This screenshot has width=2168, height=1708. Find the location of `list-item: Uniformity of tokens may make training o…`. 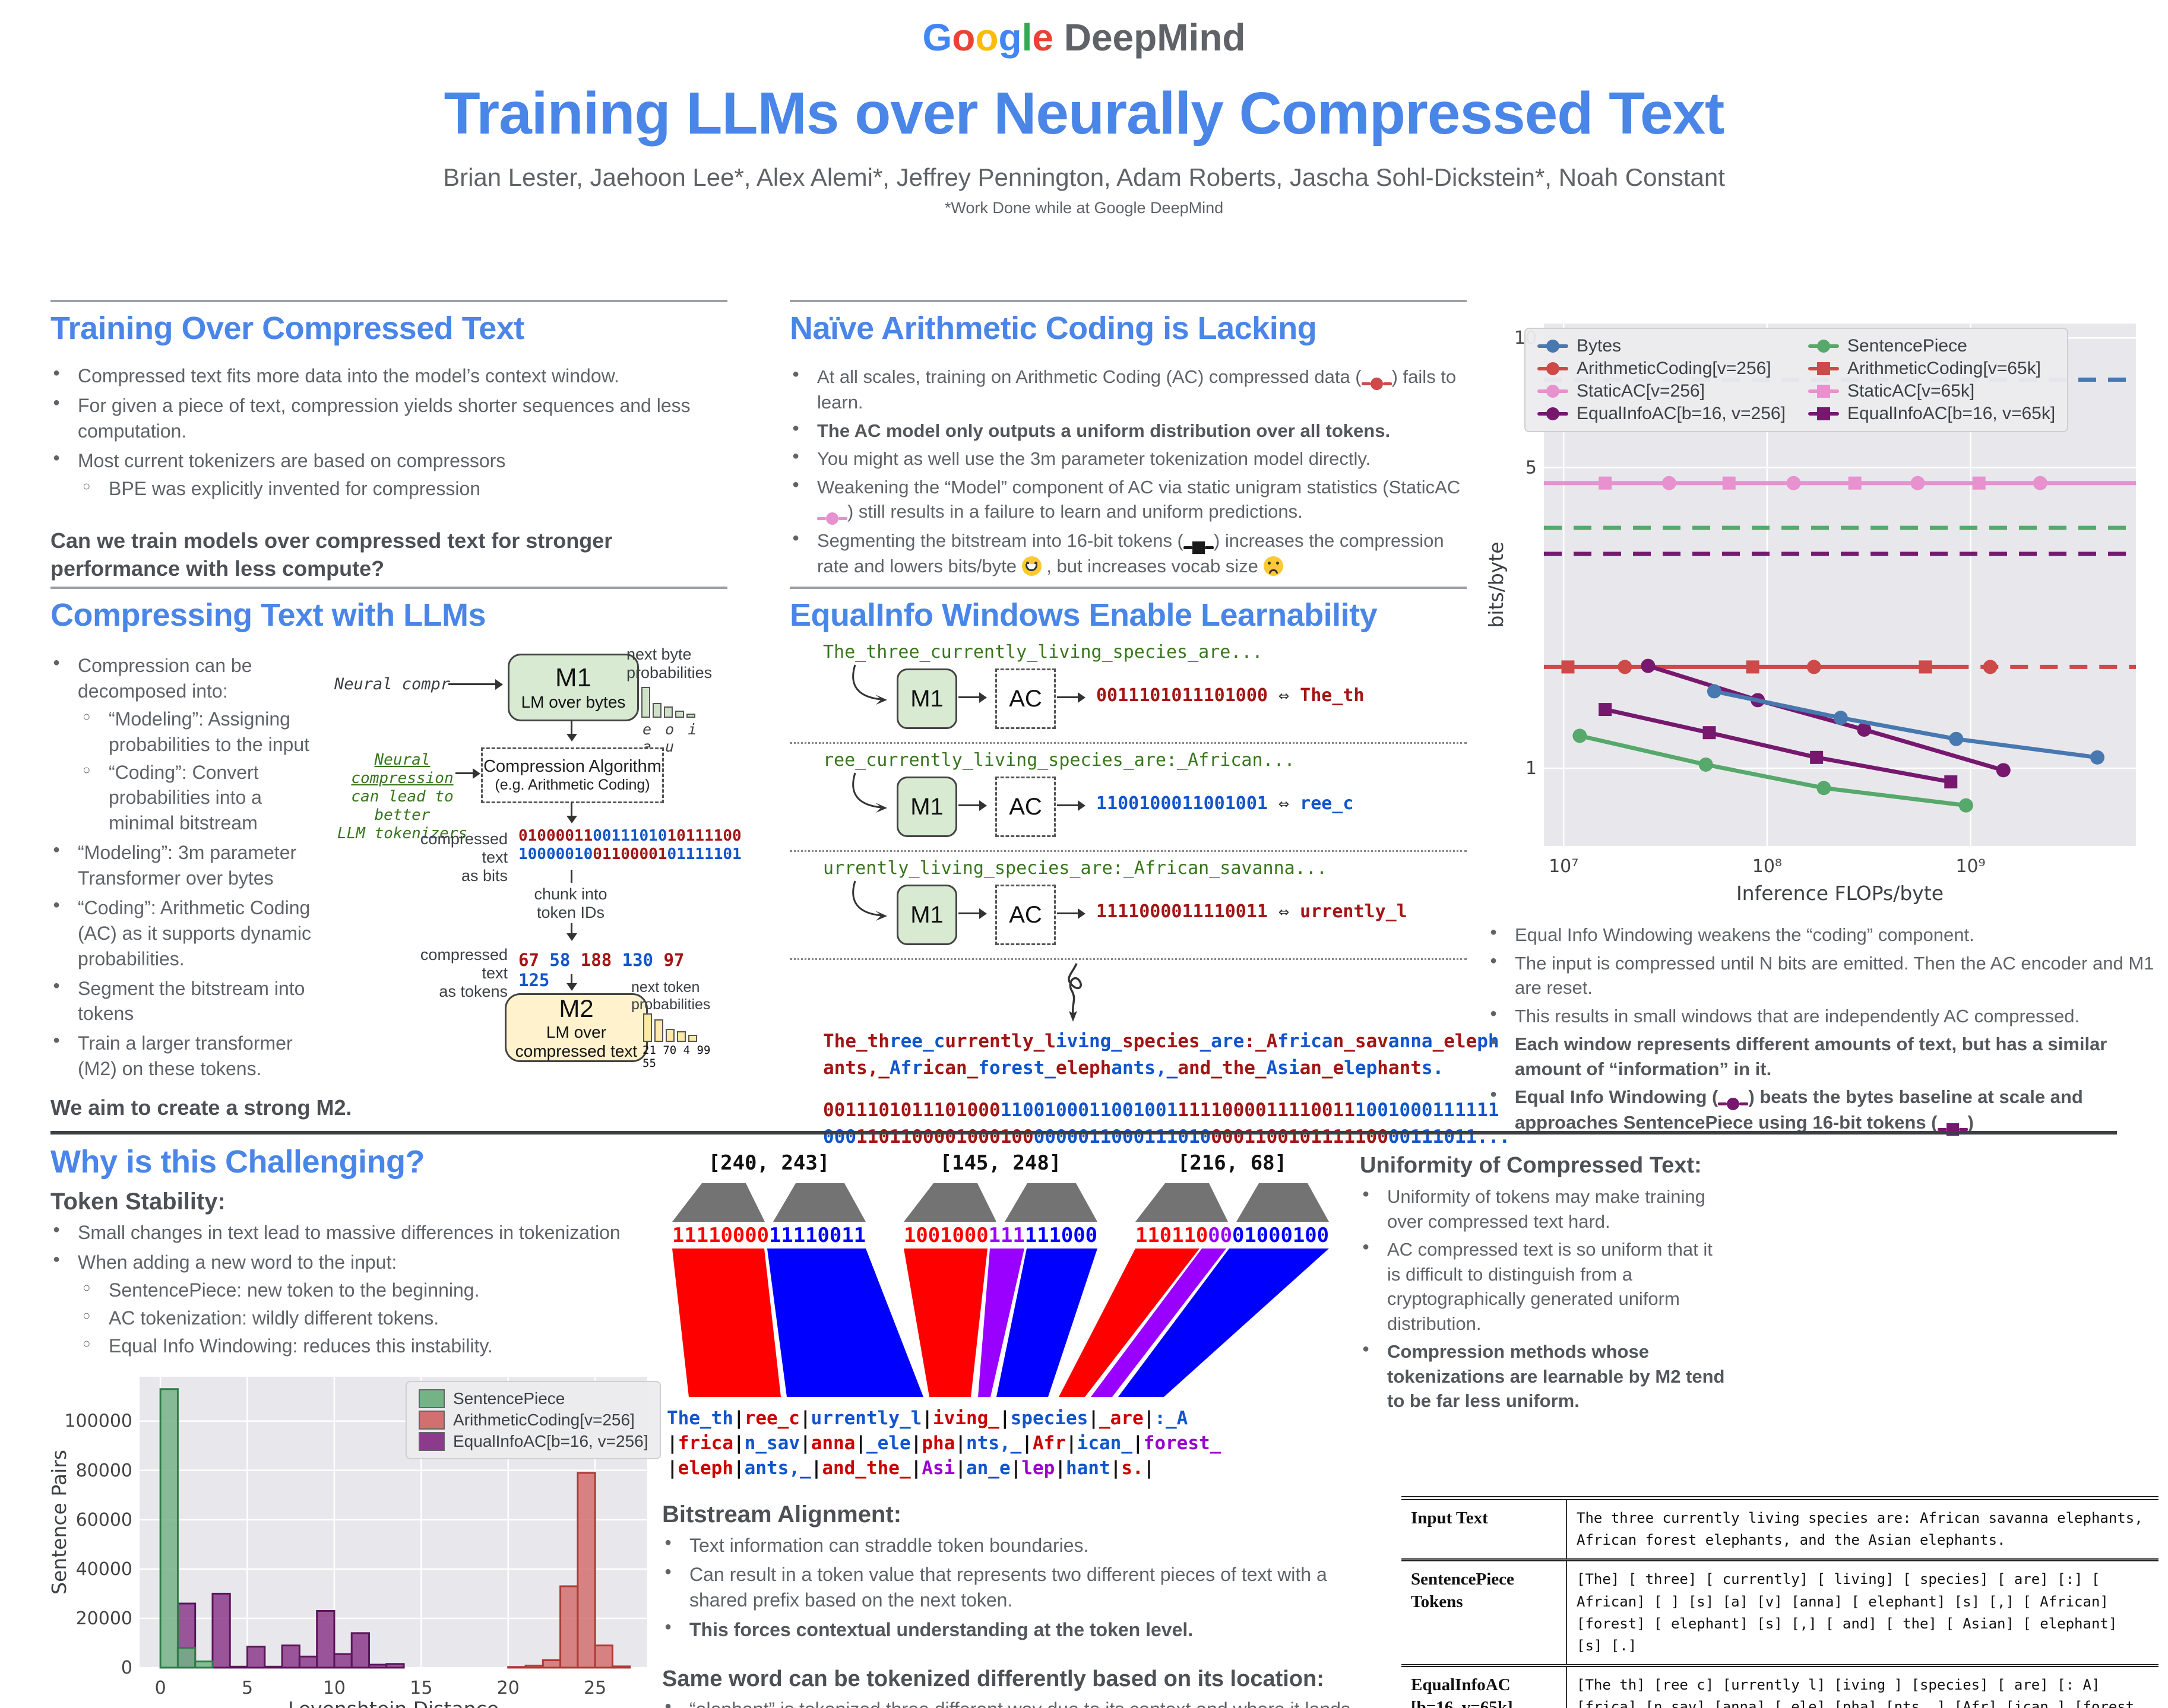

list-item: Uniformity of tokens may make training o… is located at coordinates (1545, 1209).